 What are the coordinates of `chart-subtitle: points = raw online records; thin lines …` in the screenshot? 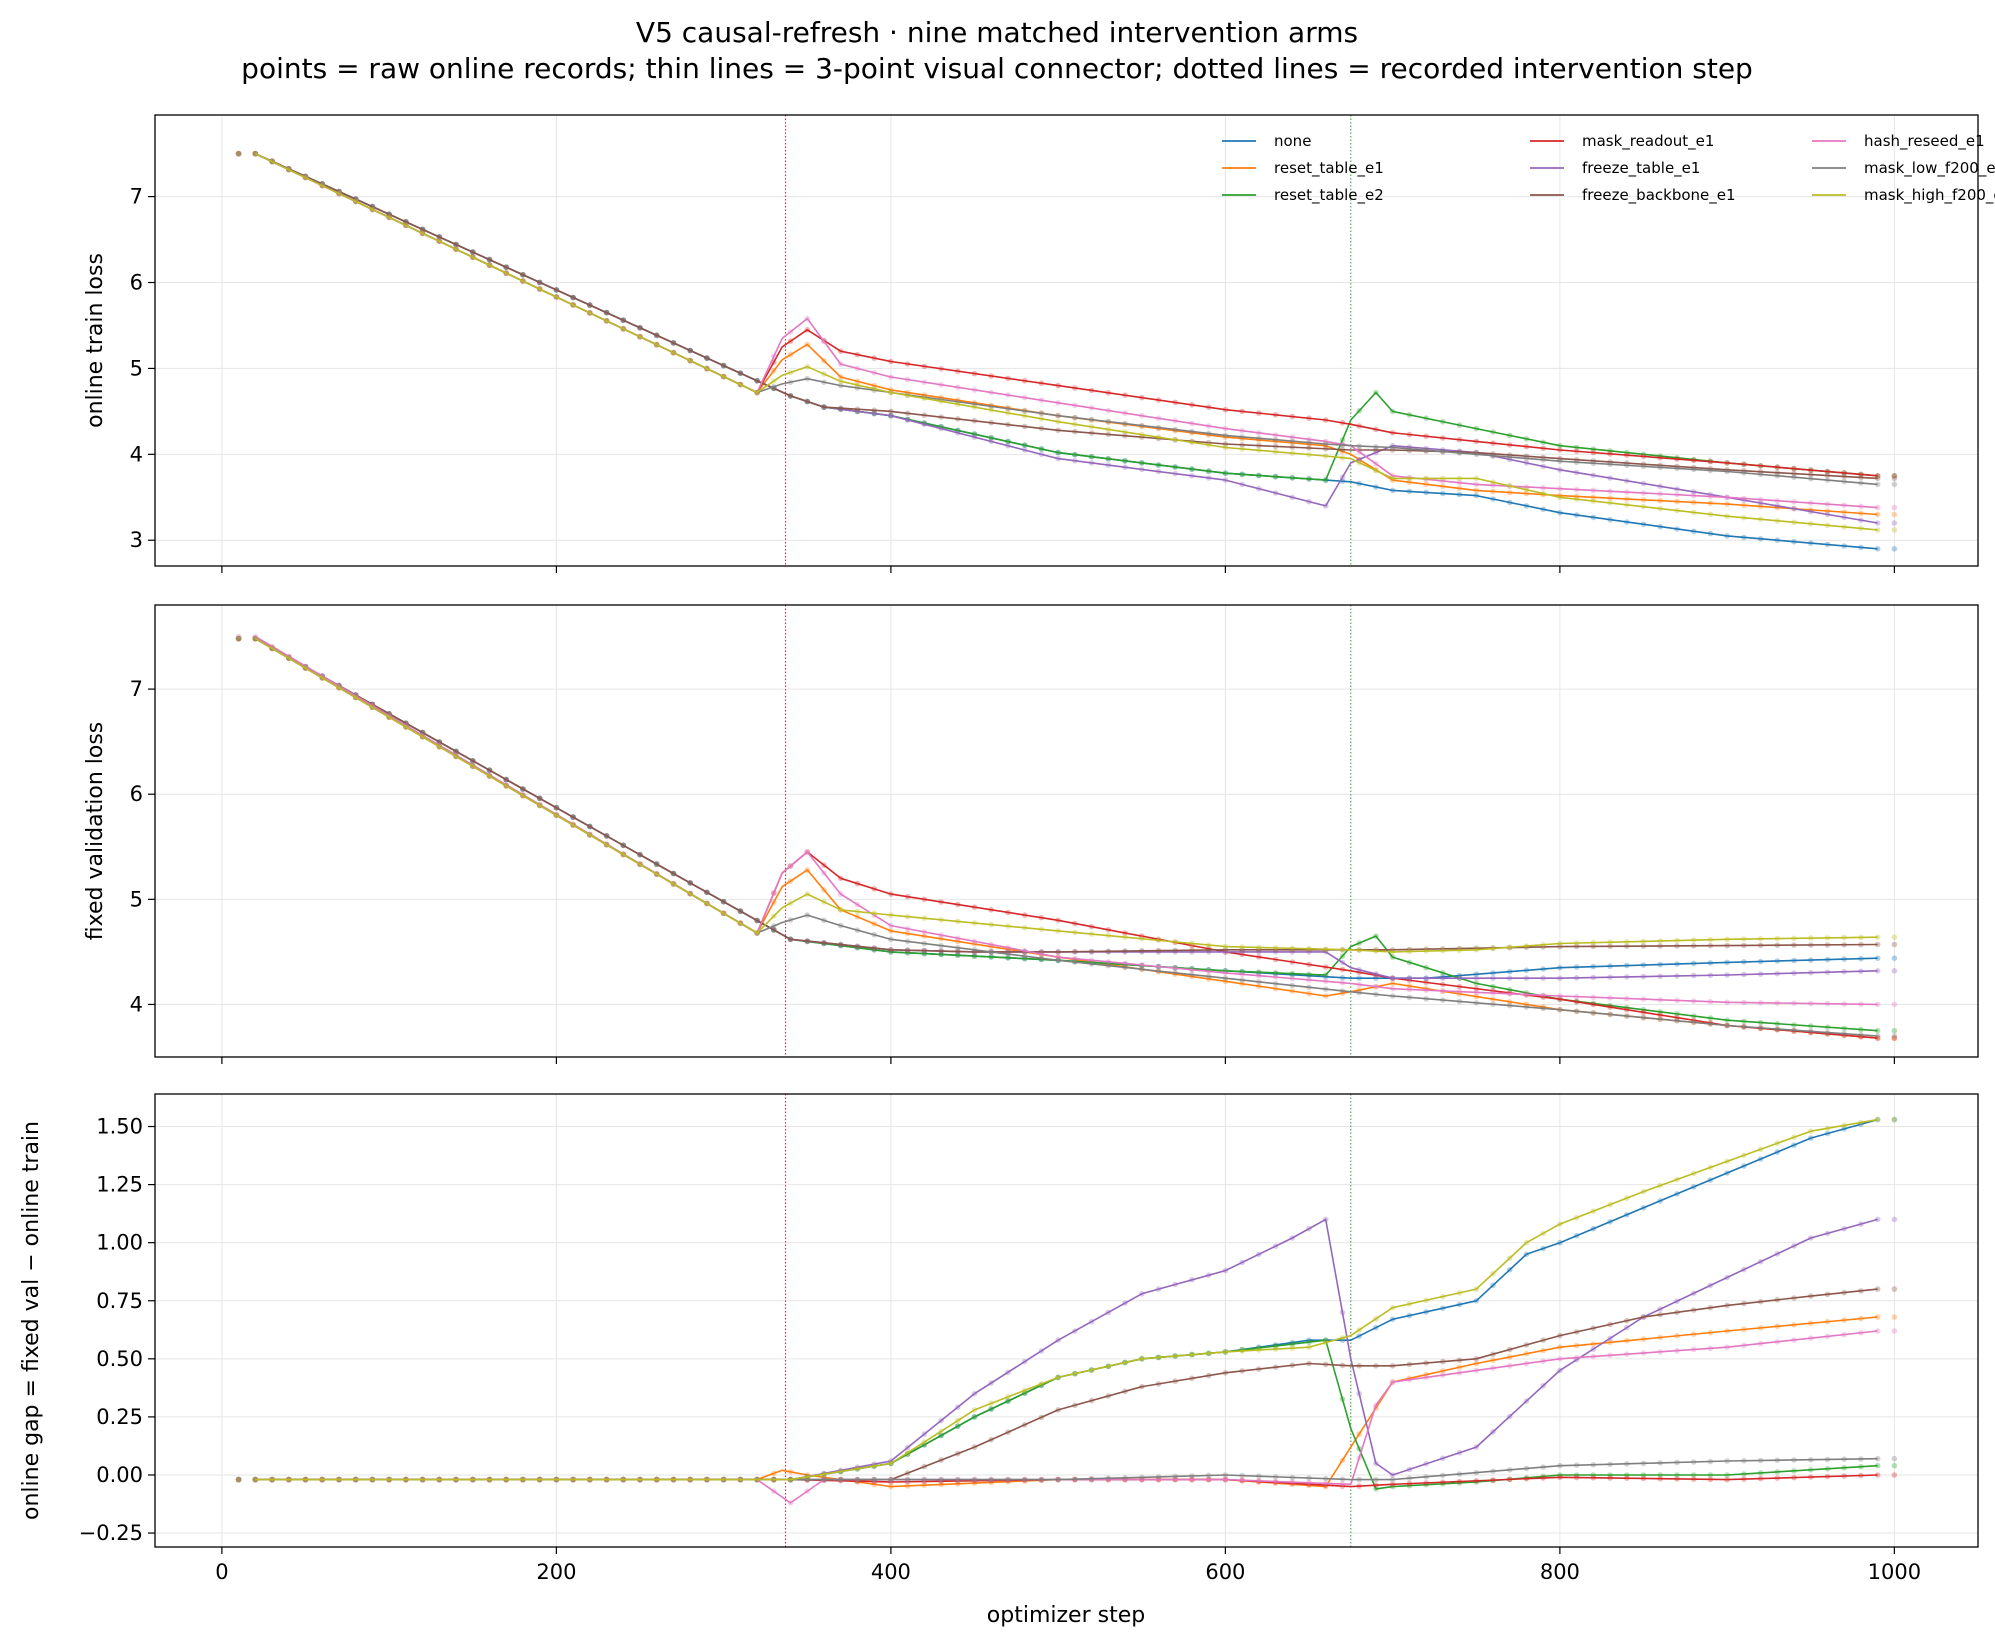 It's located at (997, 68).